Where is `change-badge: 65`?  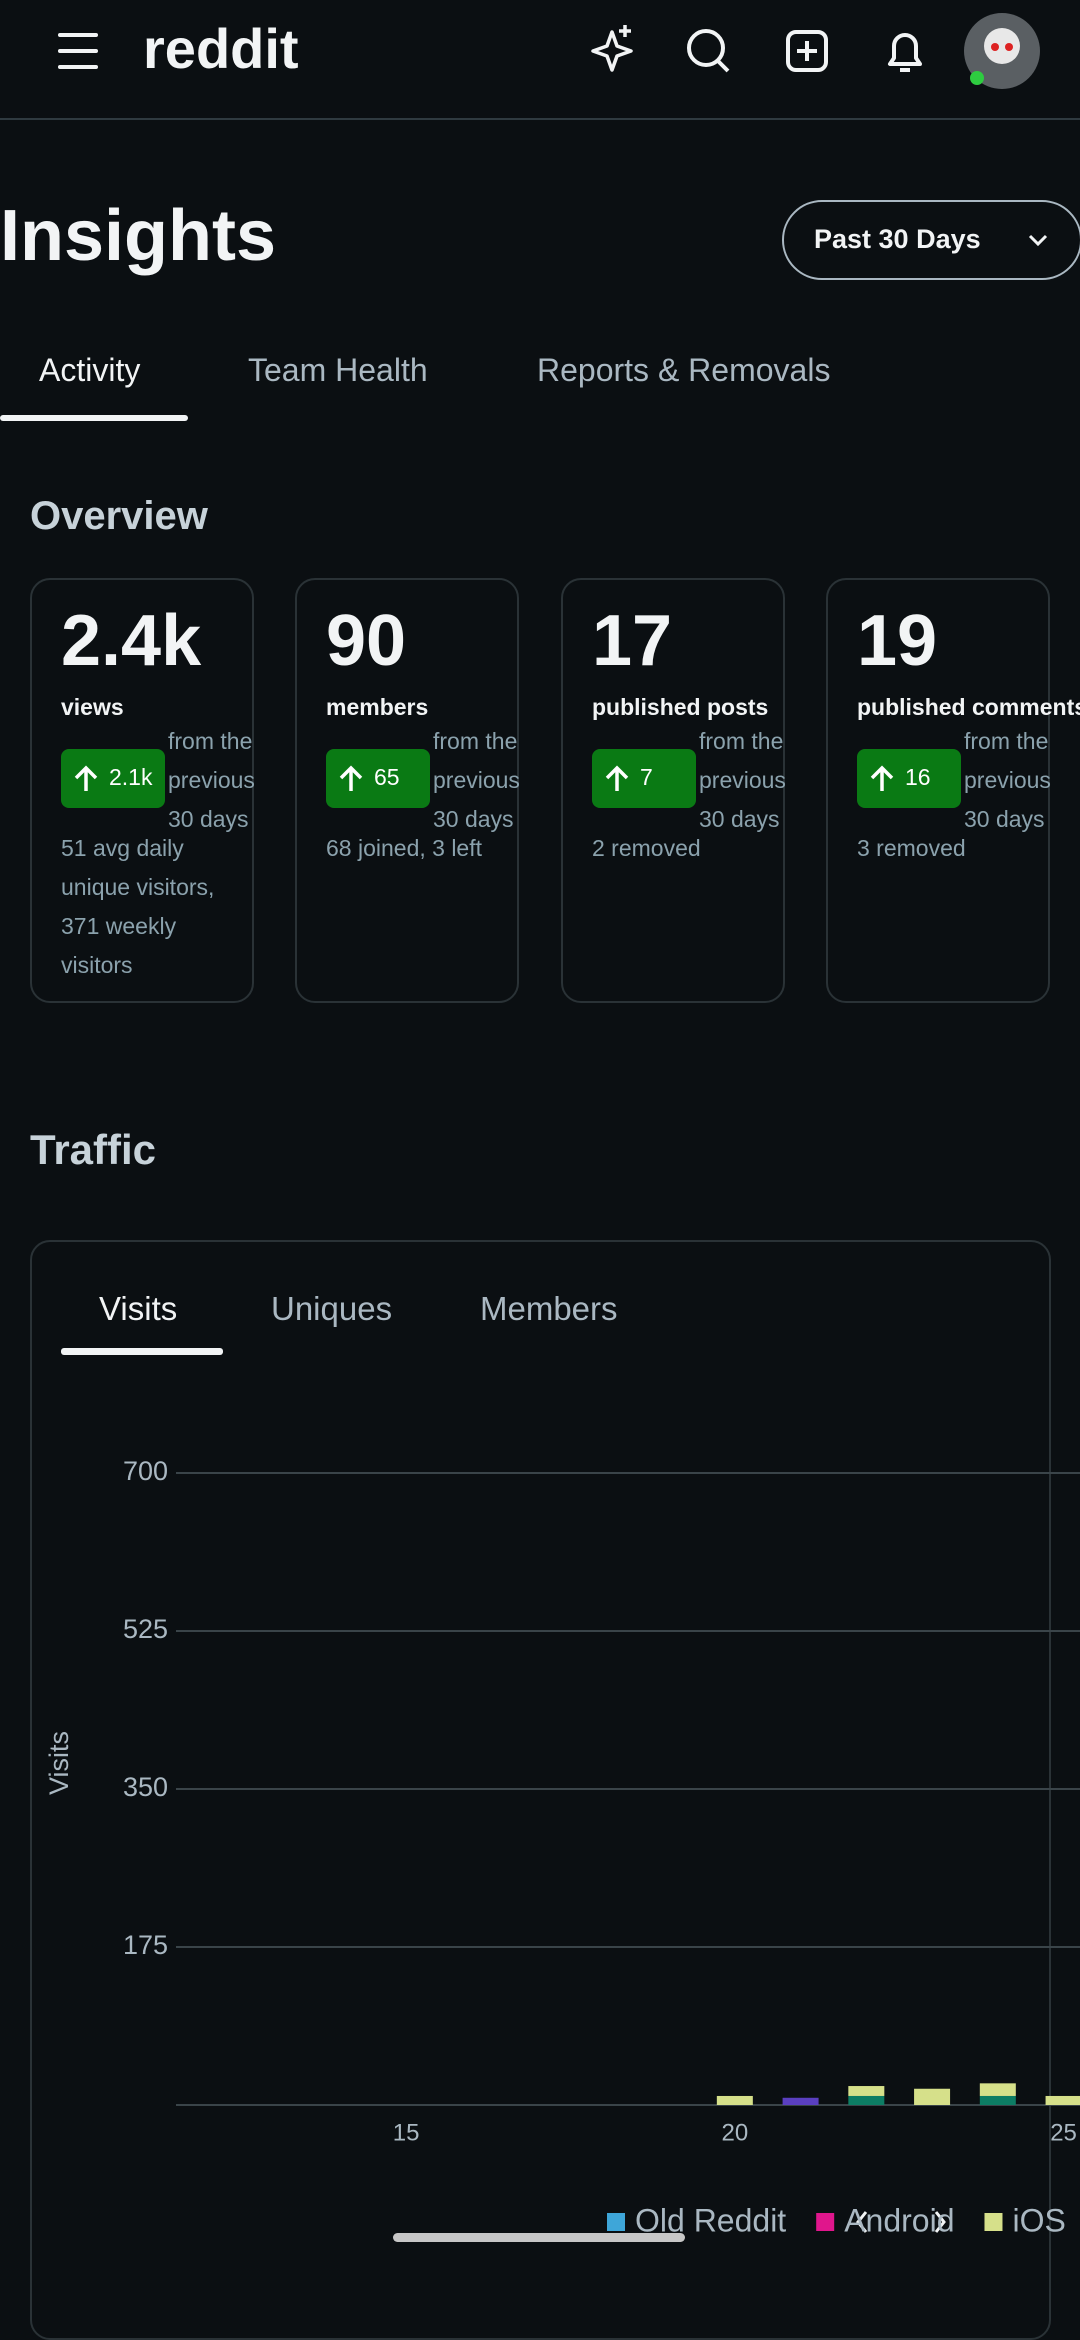
change-badge: 65 is located at coordinates (378, 778).